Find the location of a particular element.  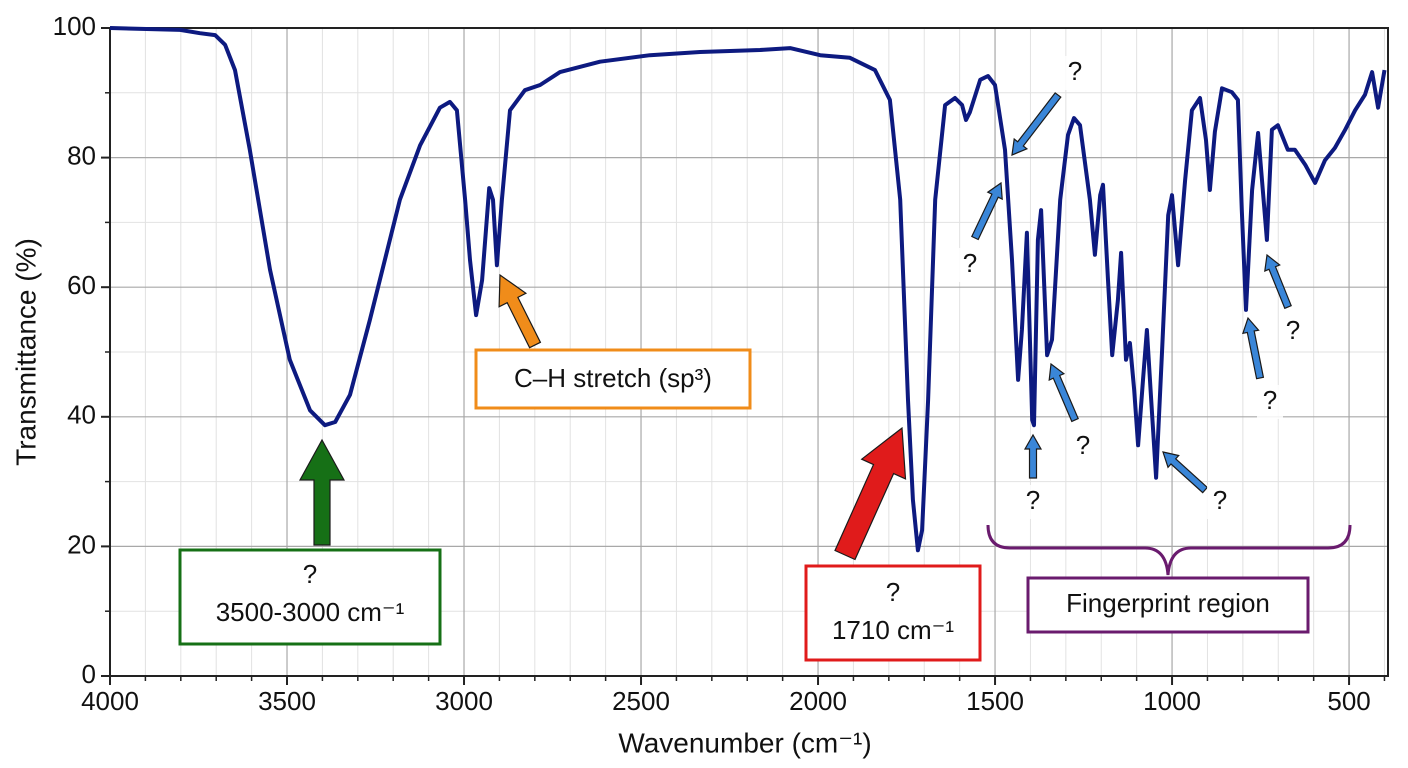

y-tick-label: 100 is located at coordinates (74, 26).